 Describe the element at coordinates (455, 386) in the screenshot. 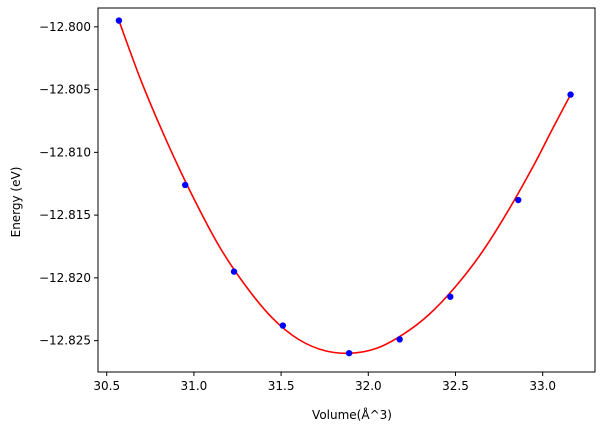

I see `x-tick-label: 32.5` at that location.